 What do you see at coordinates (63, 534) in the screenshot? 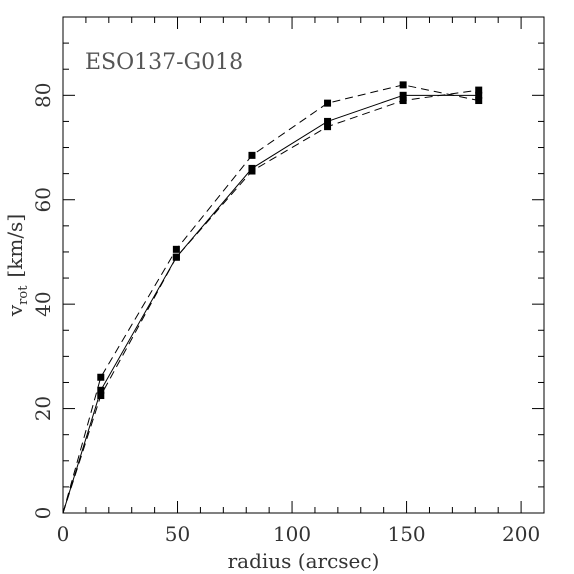
I see `x-tick-label: 0` at bounding box center [63, 534].